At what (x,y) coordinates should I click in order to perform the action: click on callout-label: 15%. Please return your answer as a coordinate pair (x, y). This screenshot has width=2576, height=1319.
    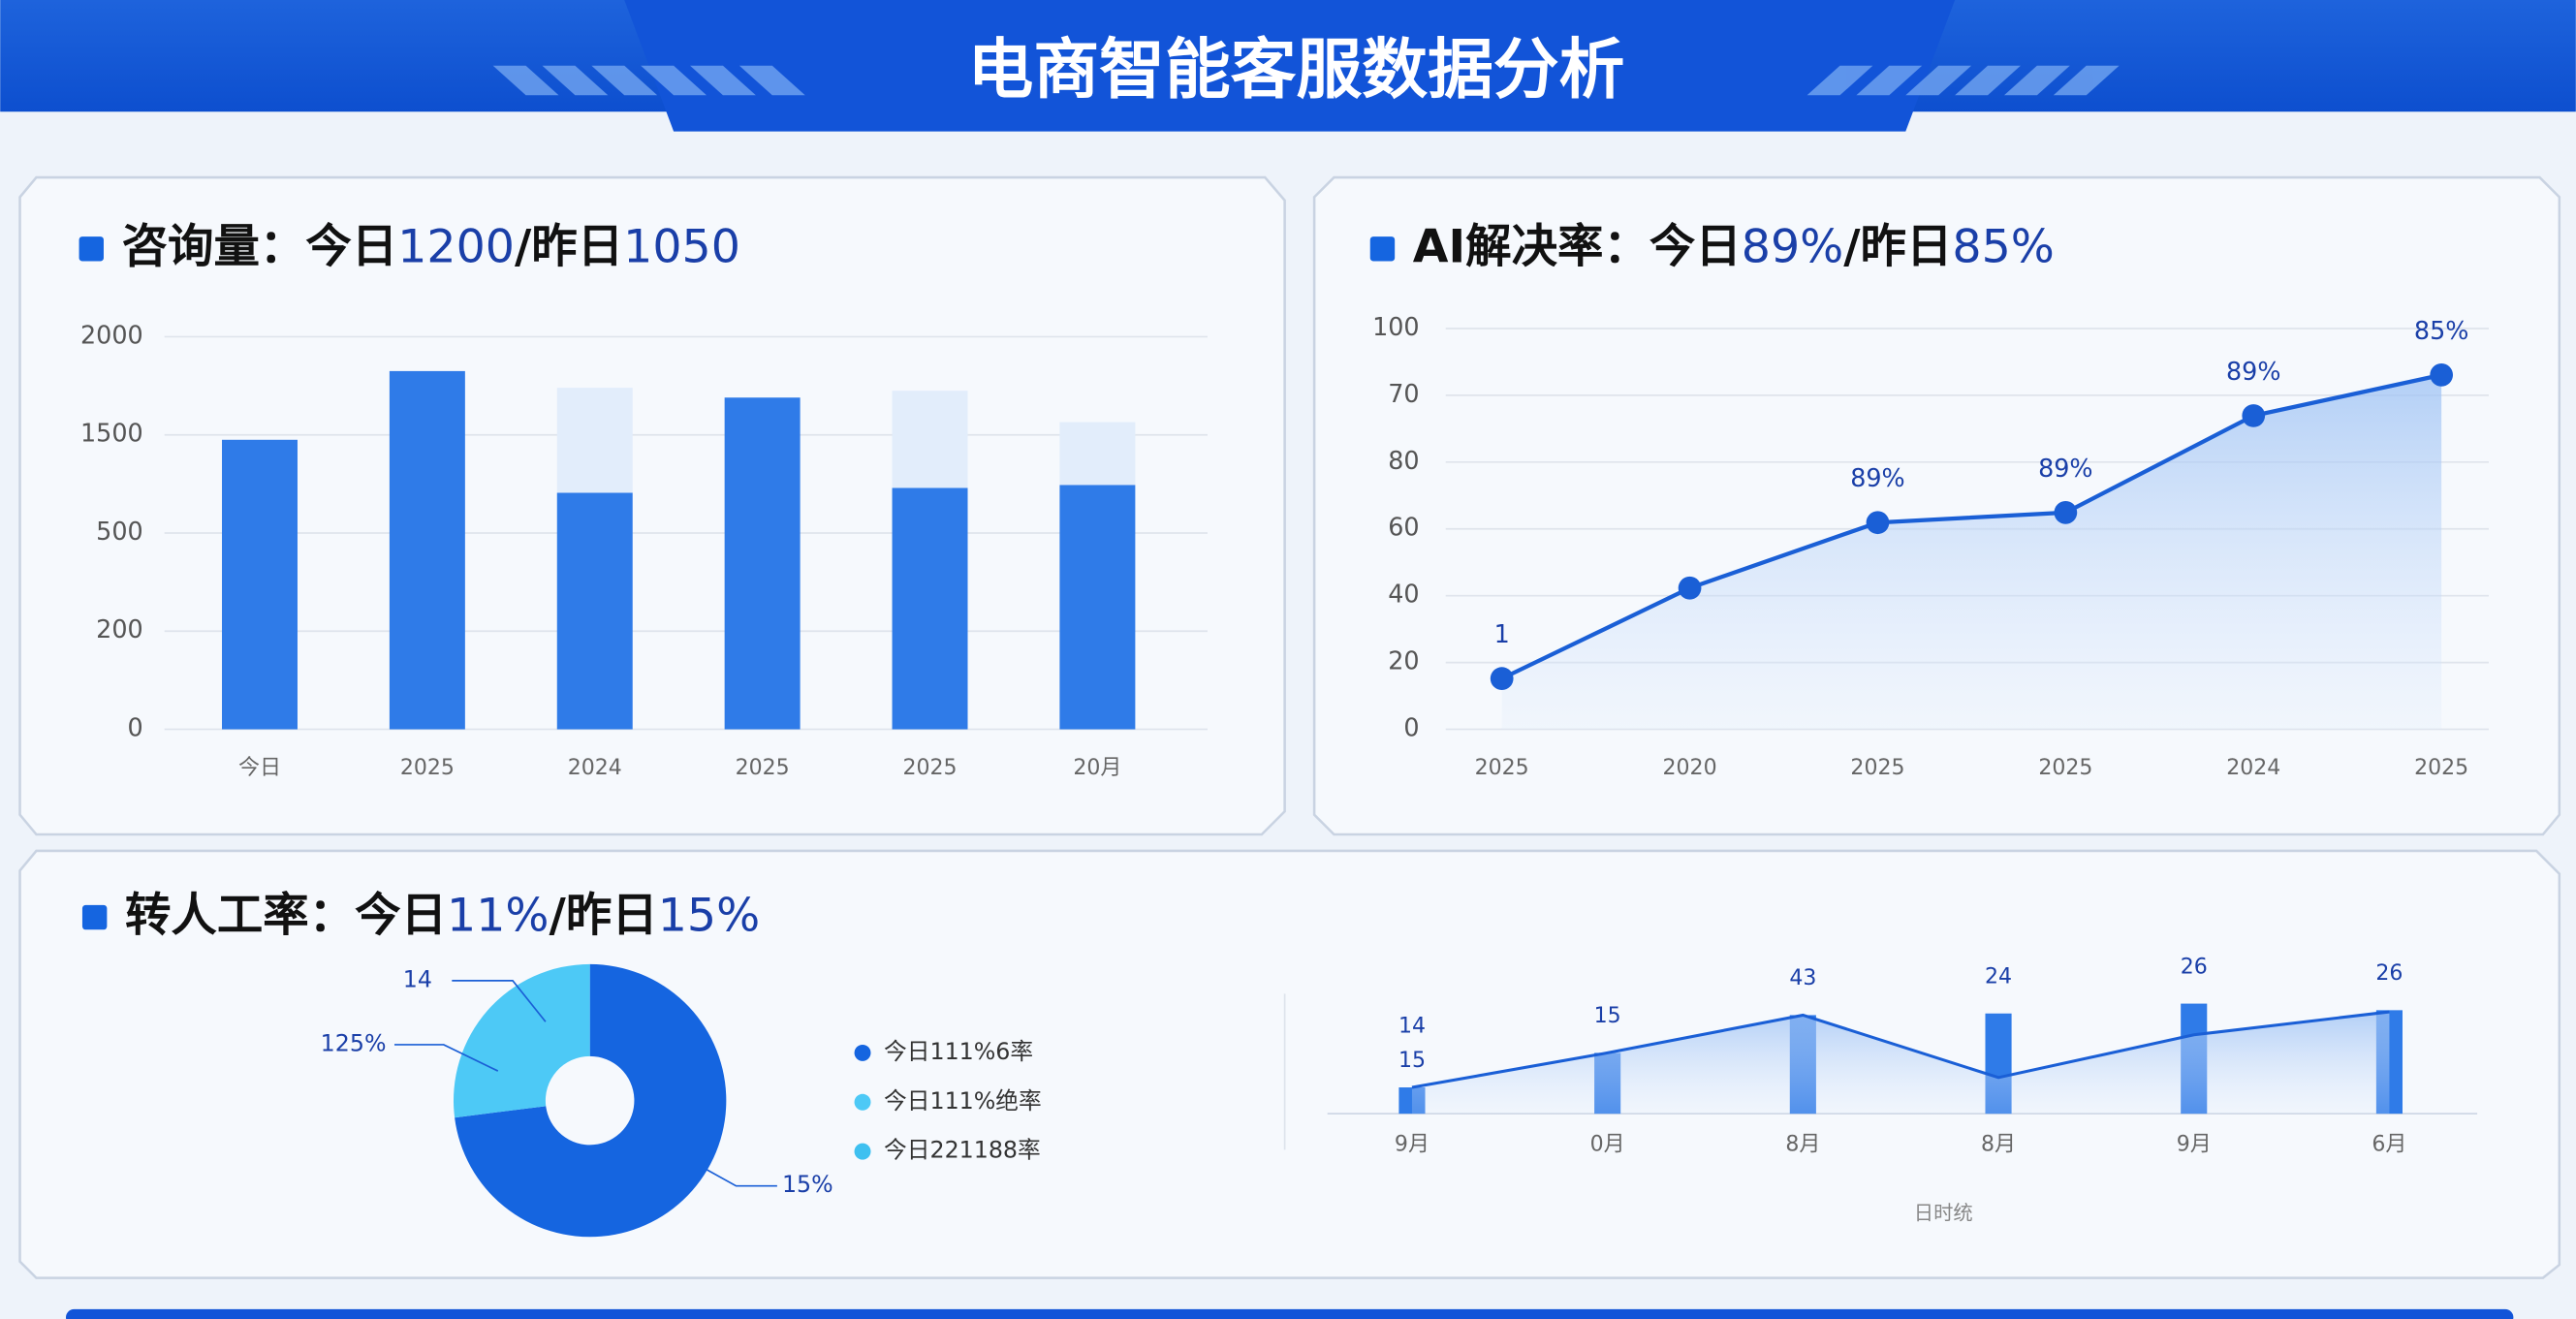
    Looking at the image, I should click on (807, 1184).